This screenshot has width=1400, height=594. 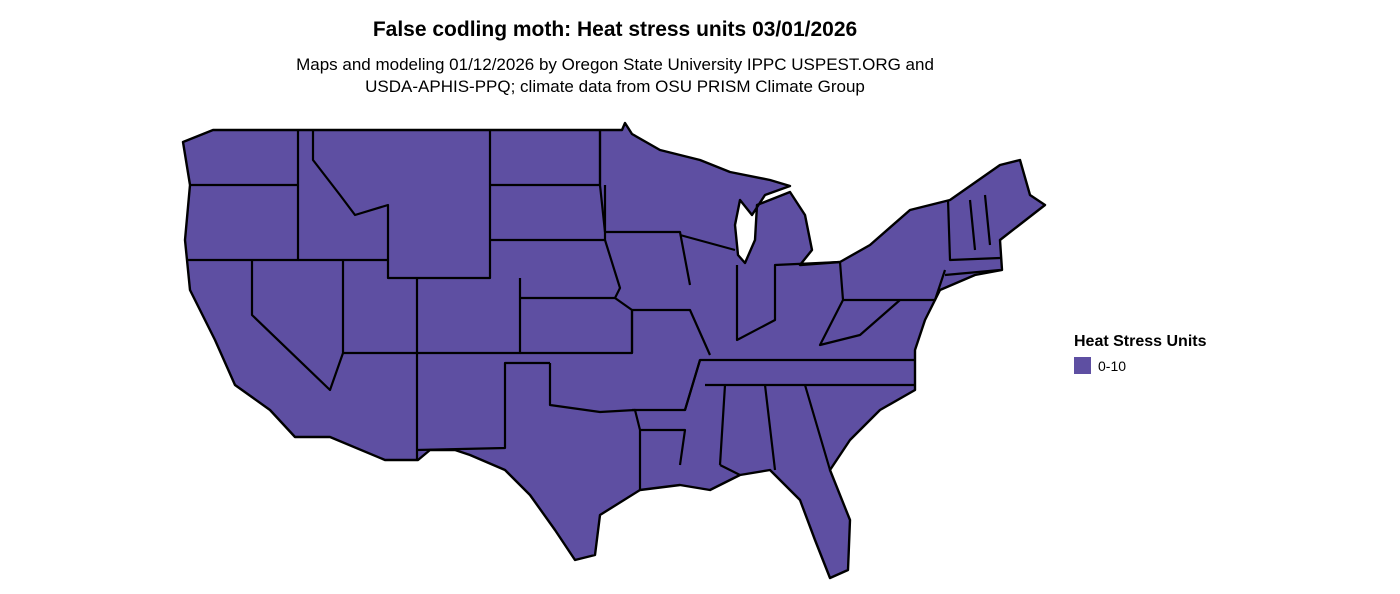 I want to click on legend-swatch, so click(x=1082, y=365).